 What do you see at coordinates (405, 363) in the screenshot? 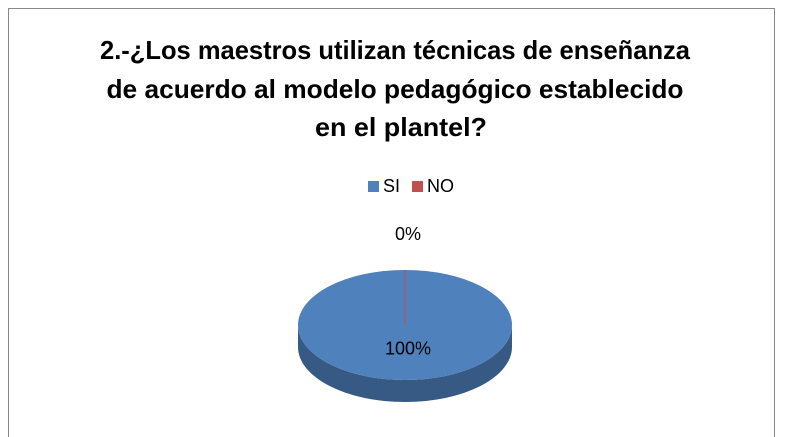
I see `slice-side` at bounding box center [405, 363].